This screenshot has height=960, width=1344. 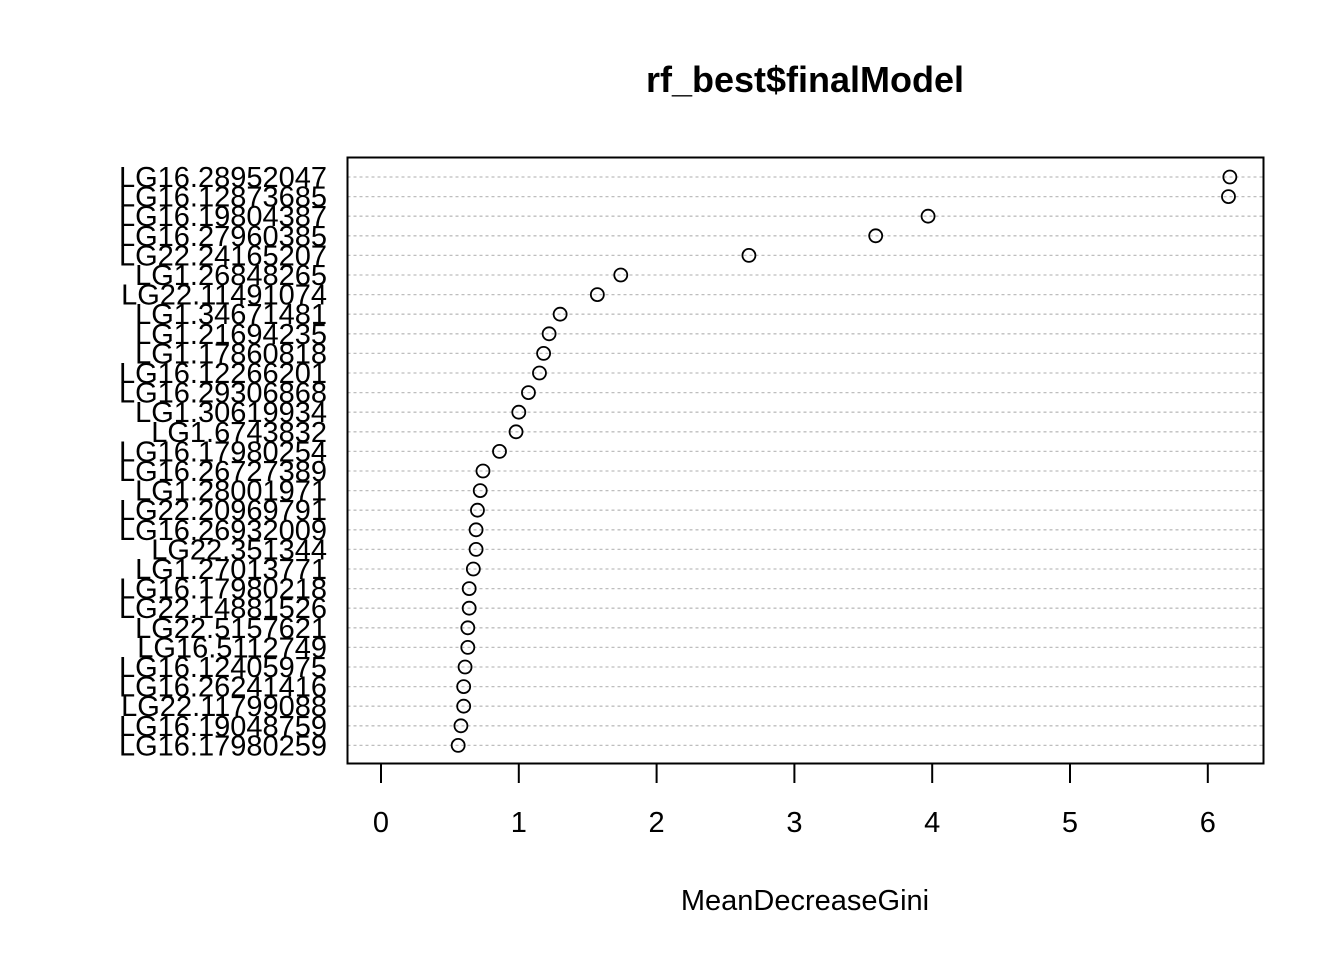 I want to click on category-label: LG22.11799088, so click(x=224, y=707).